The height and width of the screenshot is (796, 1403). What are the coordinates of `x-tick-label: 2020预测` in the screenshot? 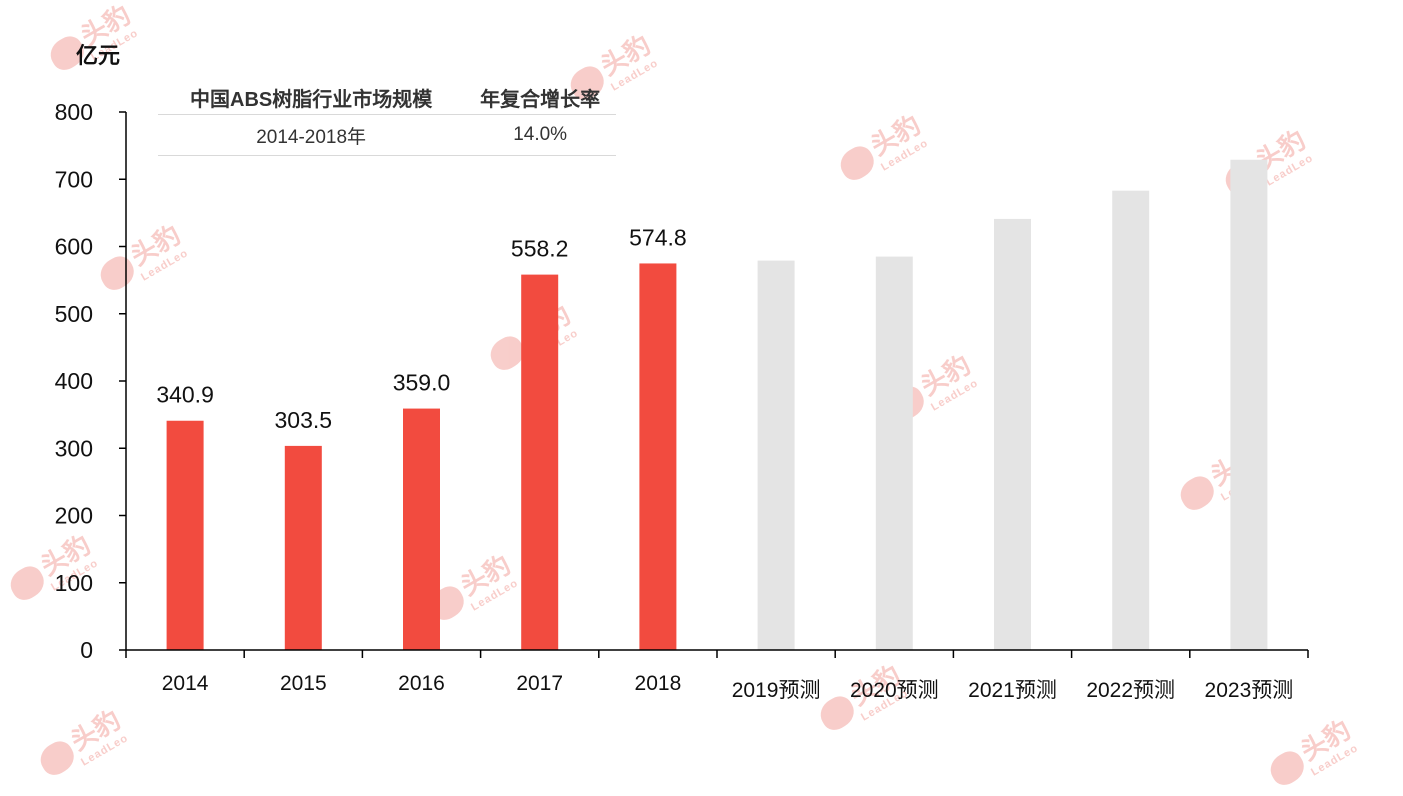 It's located at (894, 690).